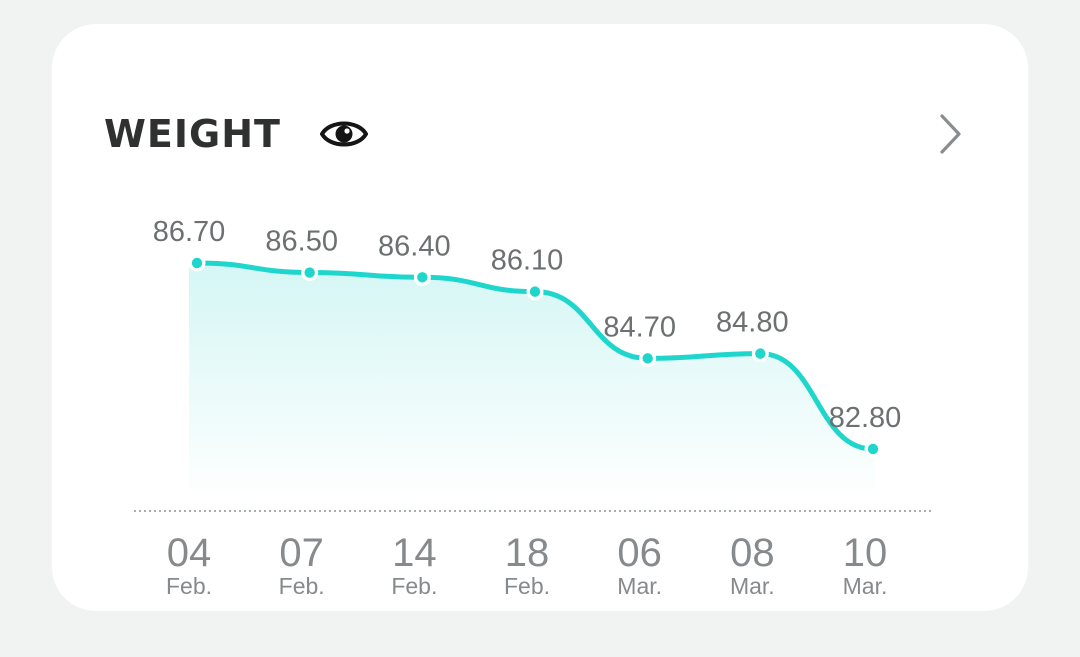 The height and width of the screenshot is (657, 1080). What do you see at coordinates (752, 323) in the screenshot?
I see `data-label: 84.80` at bounding box center [752, 323].